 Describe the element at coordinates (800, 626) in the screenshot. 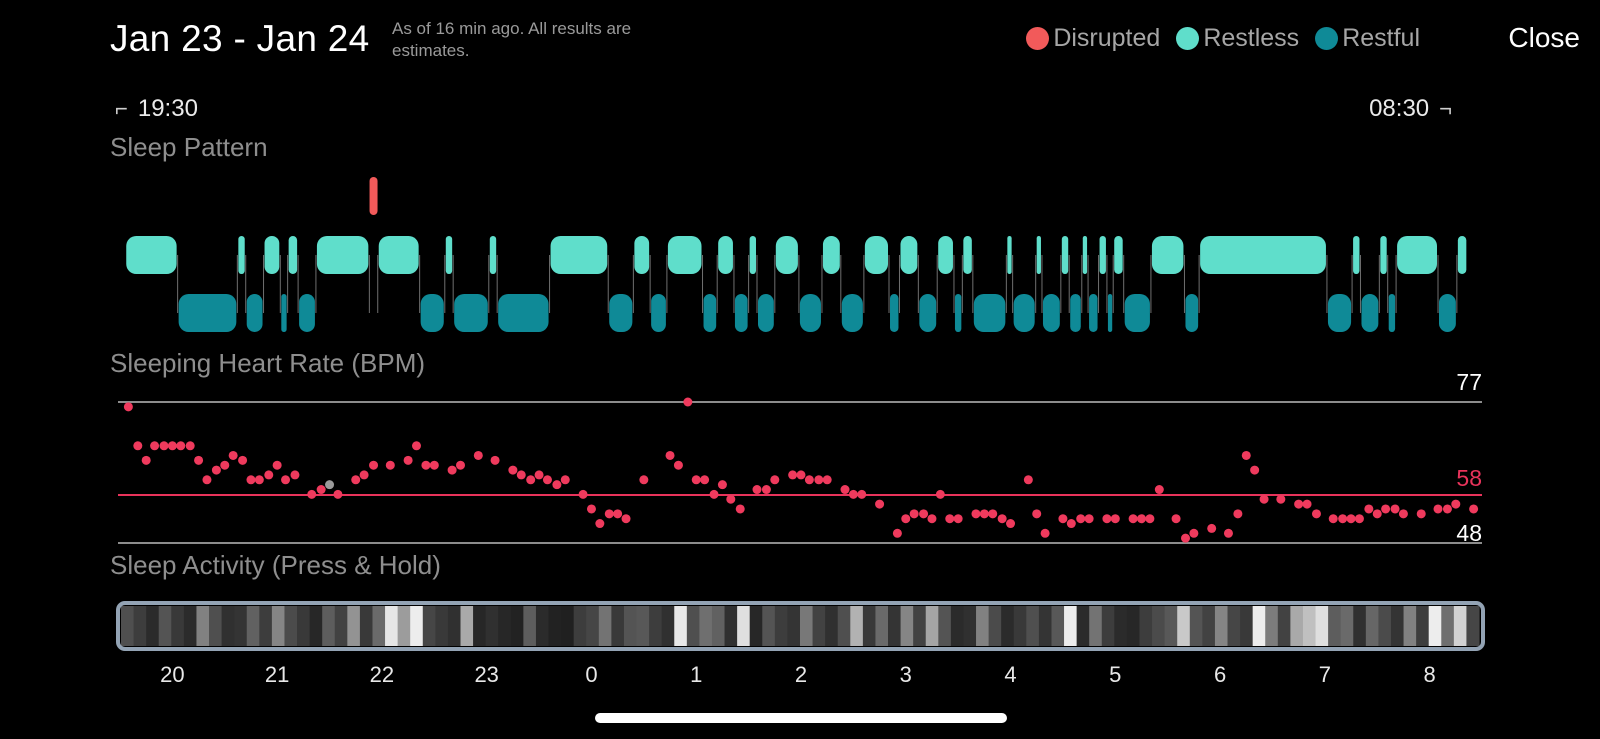

I see `sleep-activity-chart` at that location.